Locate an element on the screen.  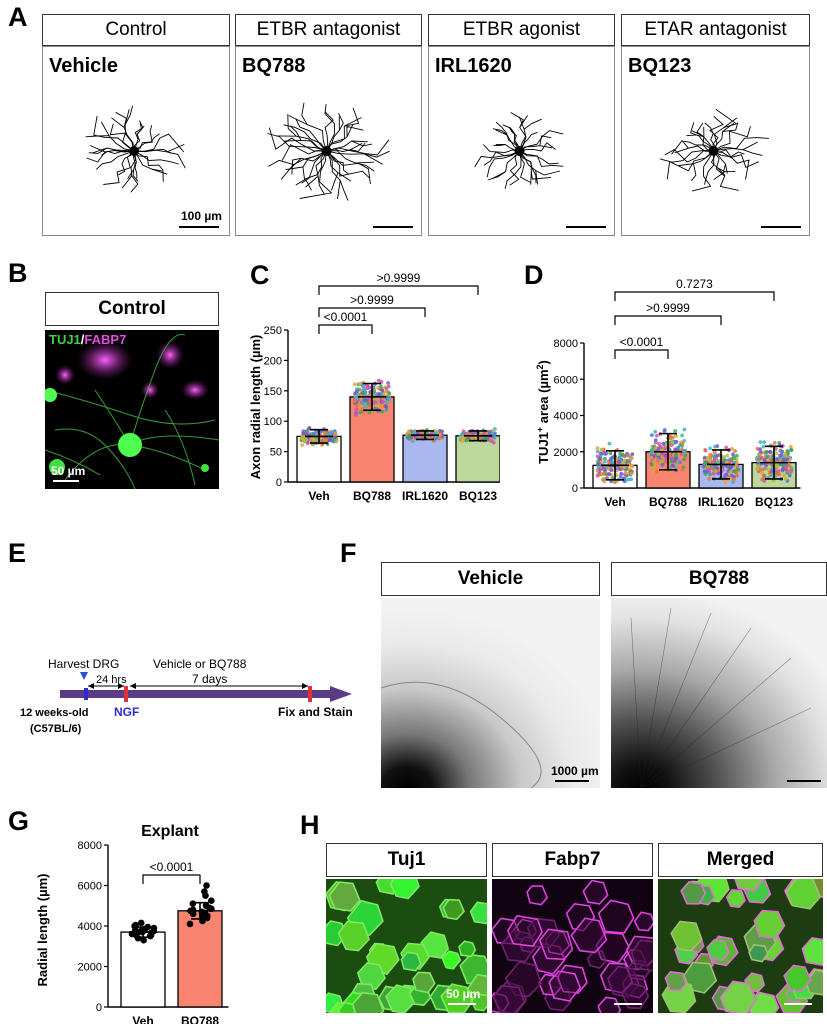
explant-bq788-image is located at coordinates (719, 693).